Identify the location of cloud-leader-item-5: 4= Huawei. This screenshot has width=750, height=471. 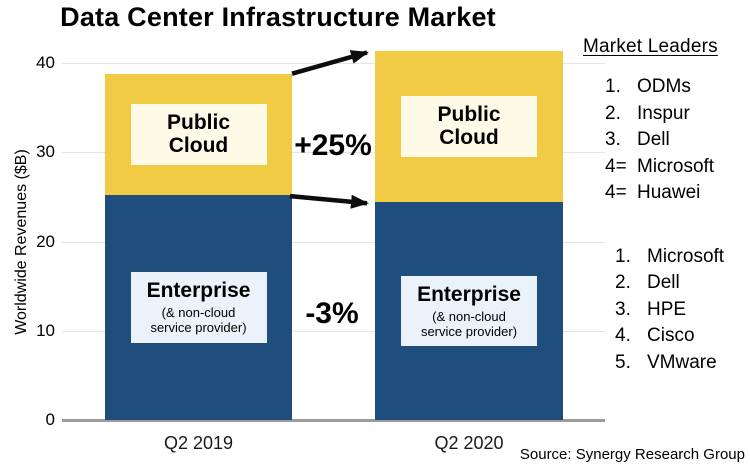
(677, 193).